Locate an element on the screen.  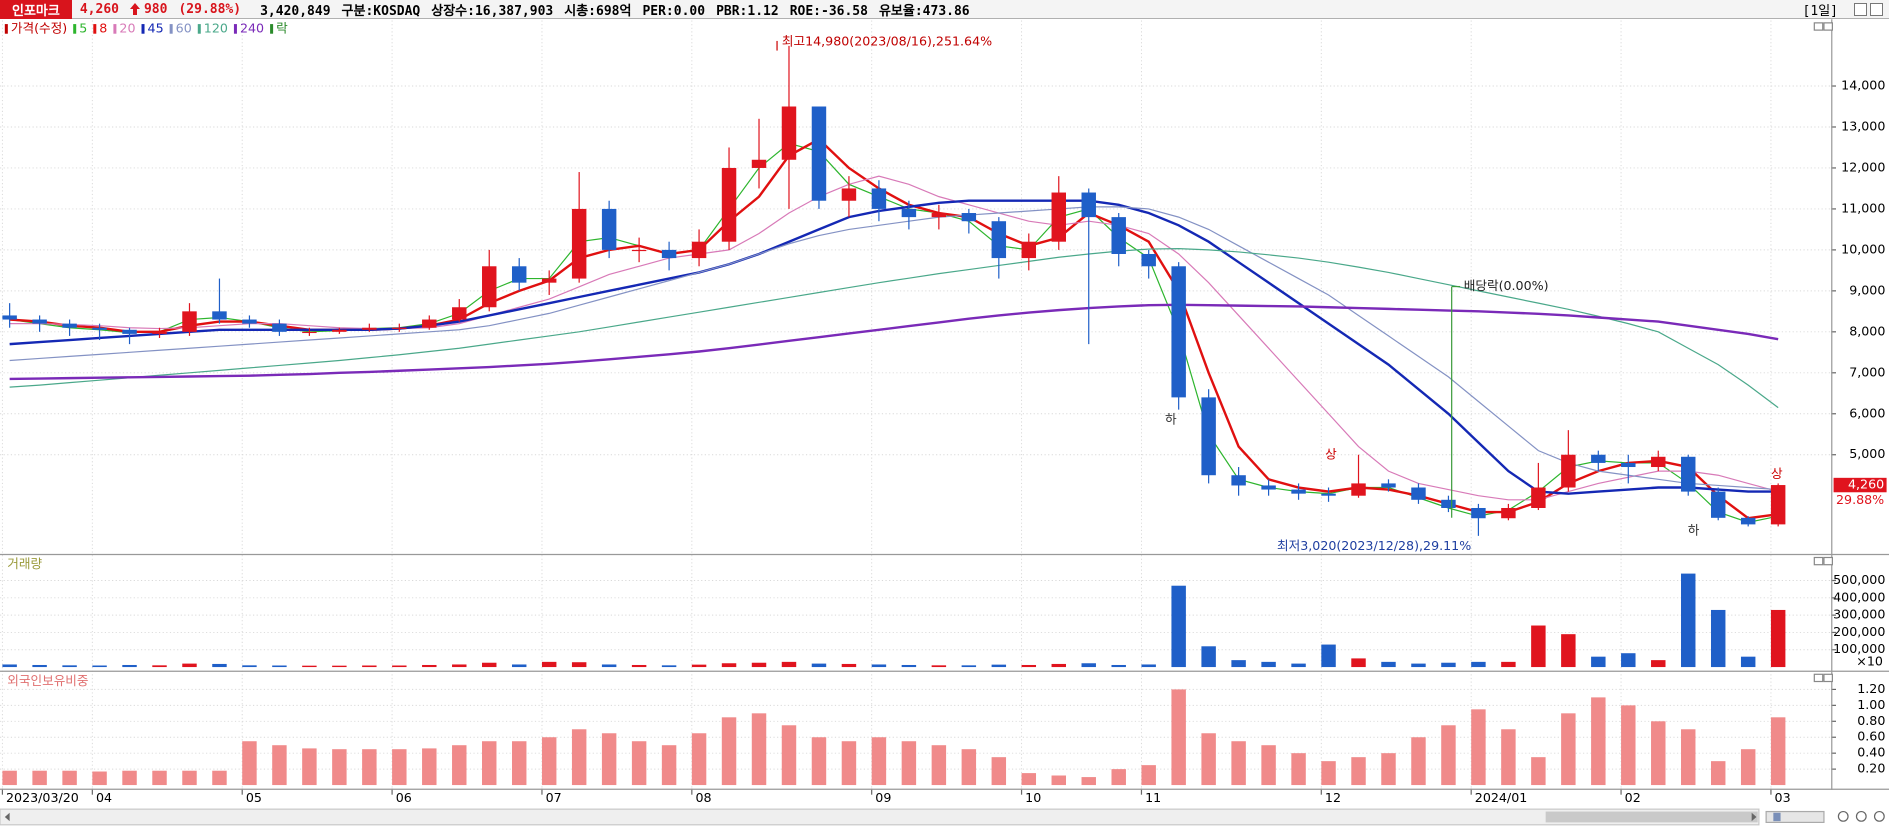
y-tick-label: 0.20 is located at coordinates (1871, 768).